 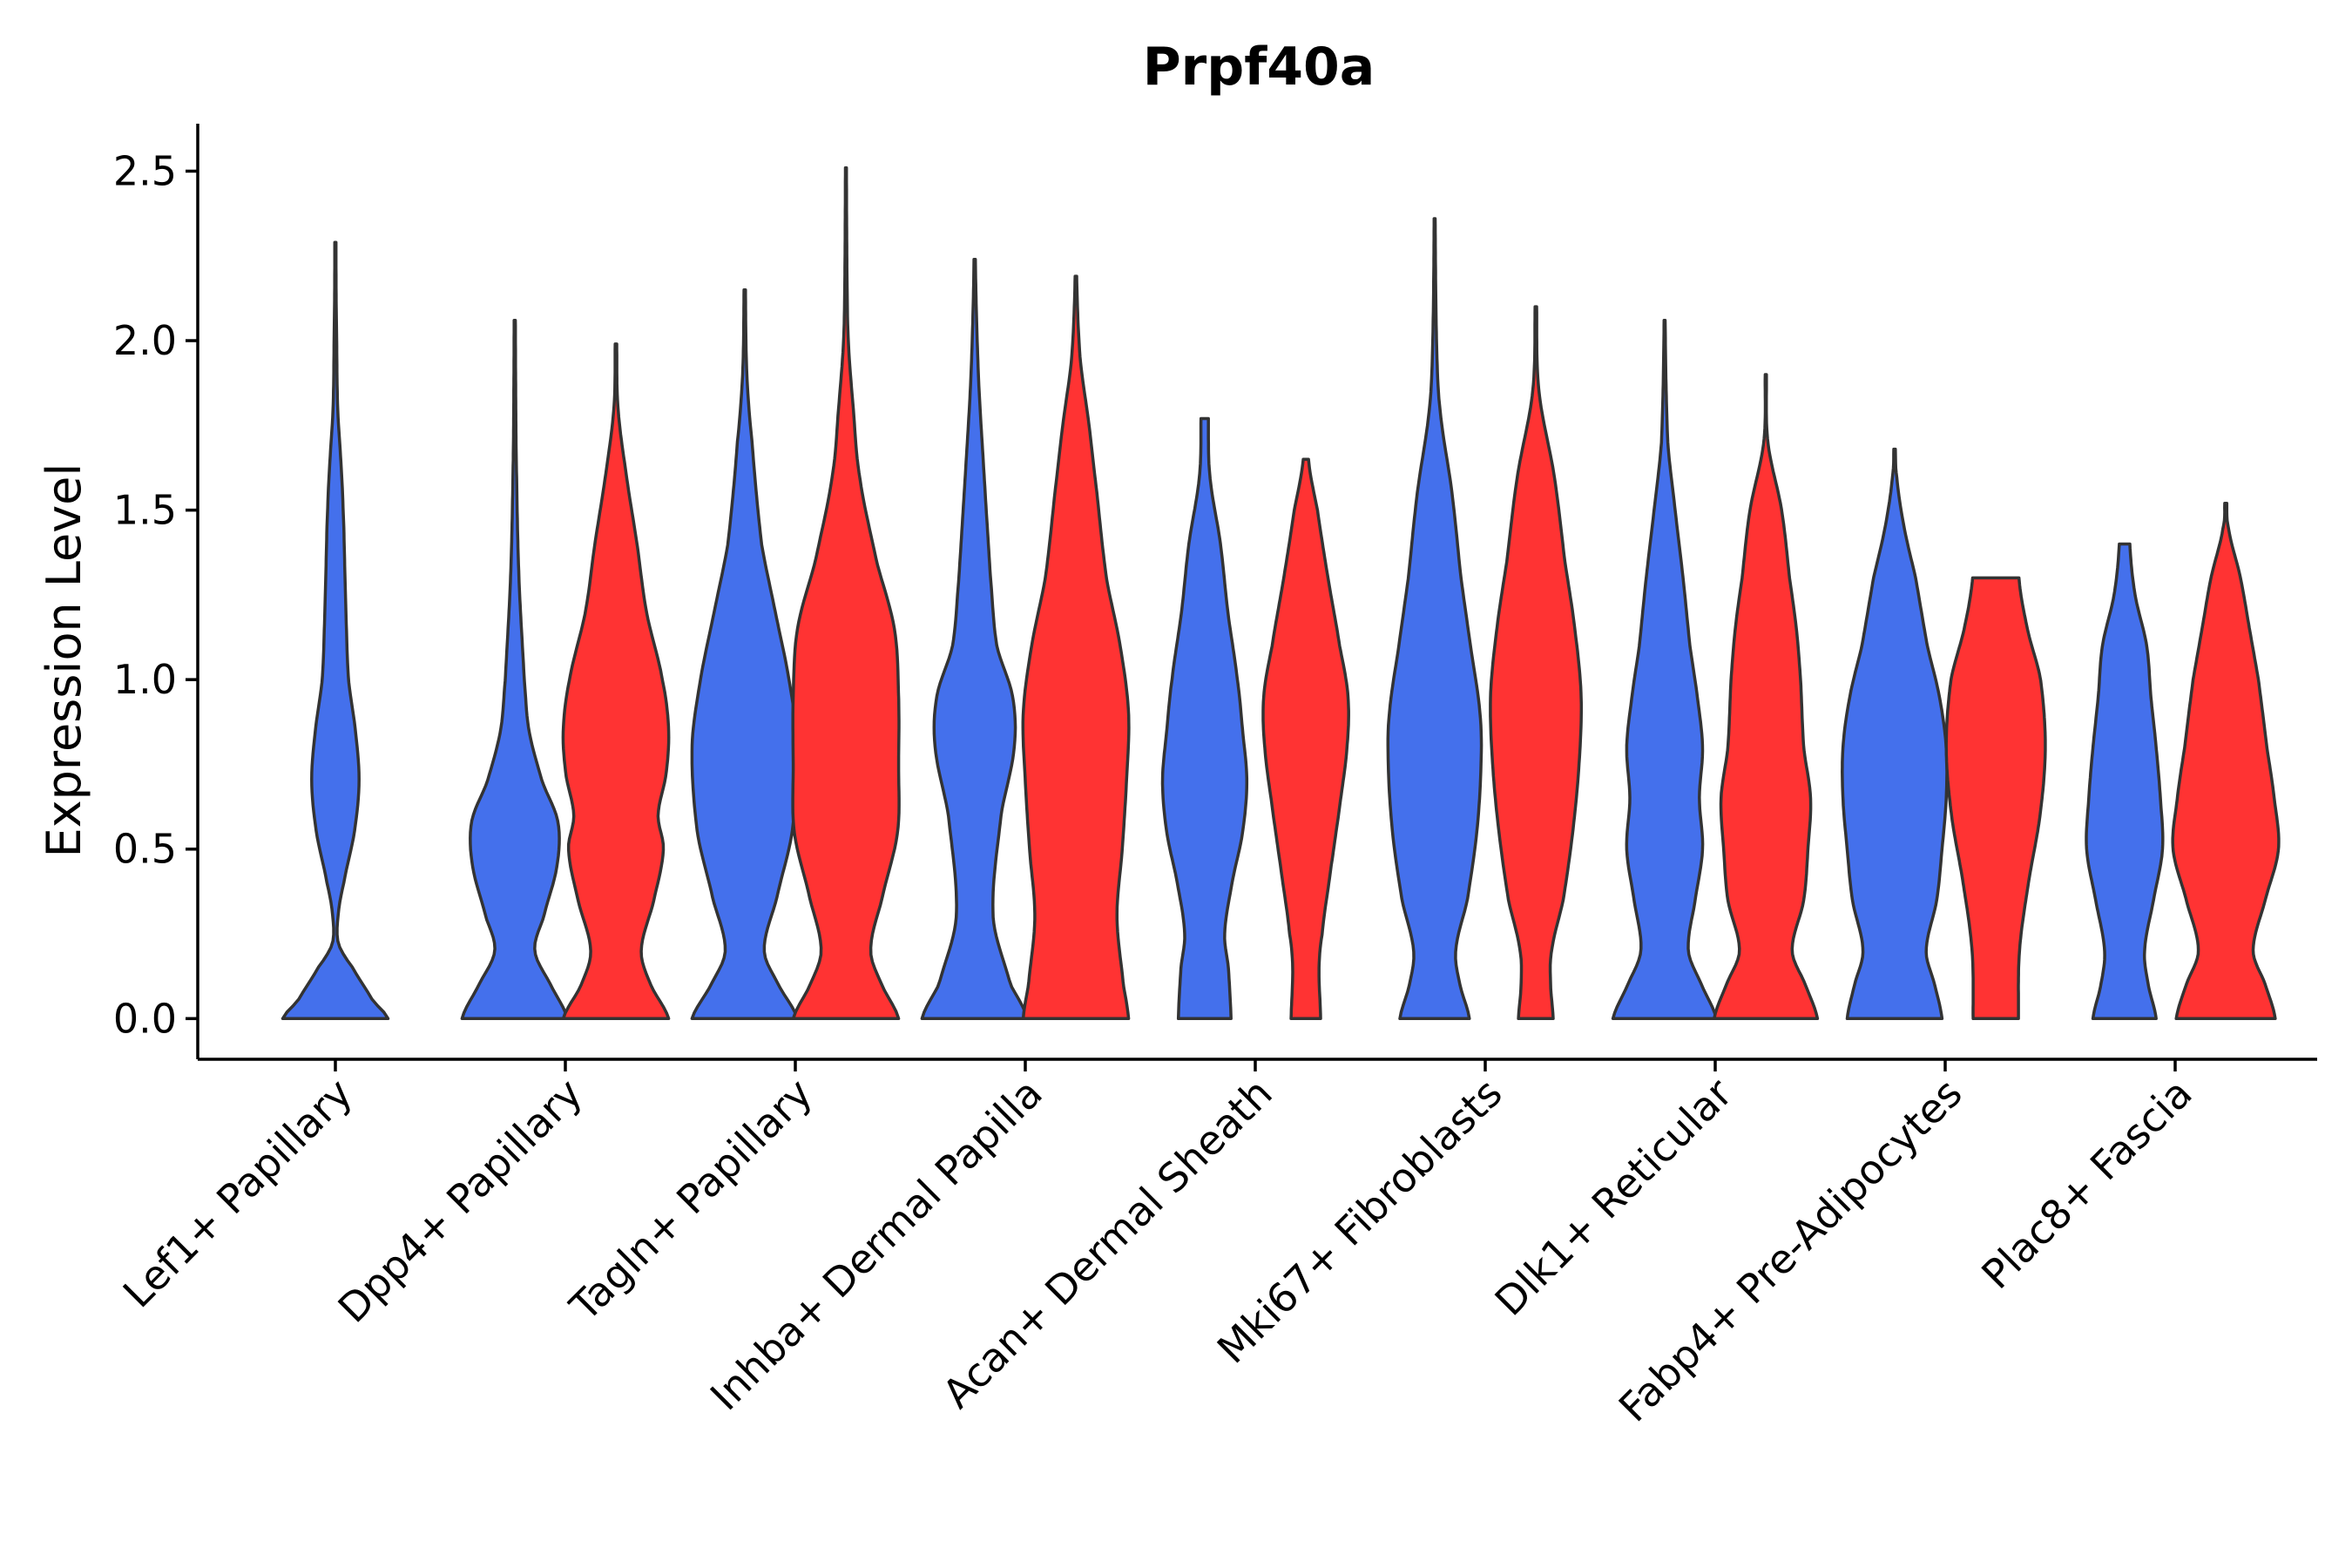 What do you see at coordinates (145, 679) in the screenshot?
I see `y-tick-label: 1.0` at bounding box center [145, 679].